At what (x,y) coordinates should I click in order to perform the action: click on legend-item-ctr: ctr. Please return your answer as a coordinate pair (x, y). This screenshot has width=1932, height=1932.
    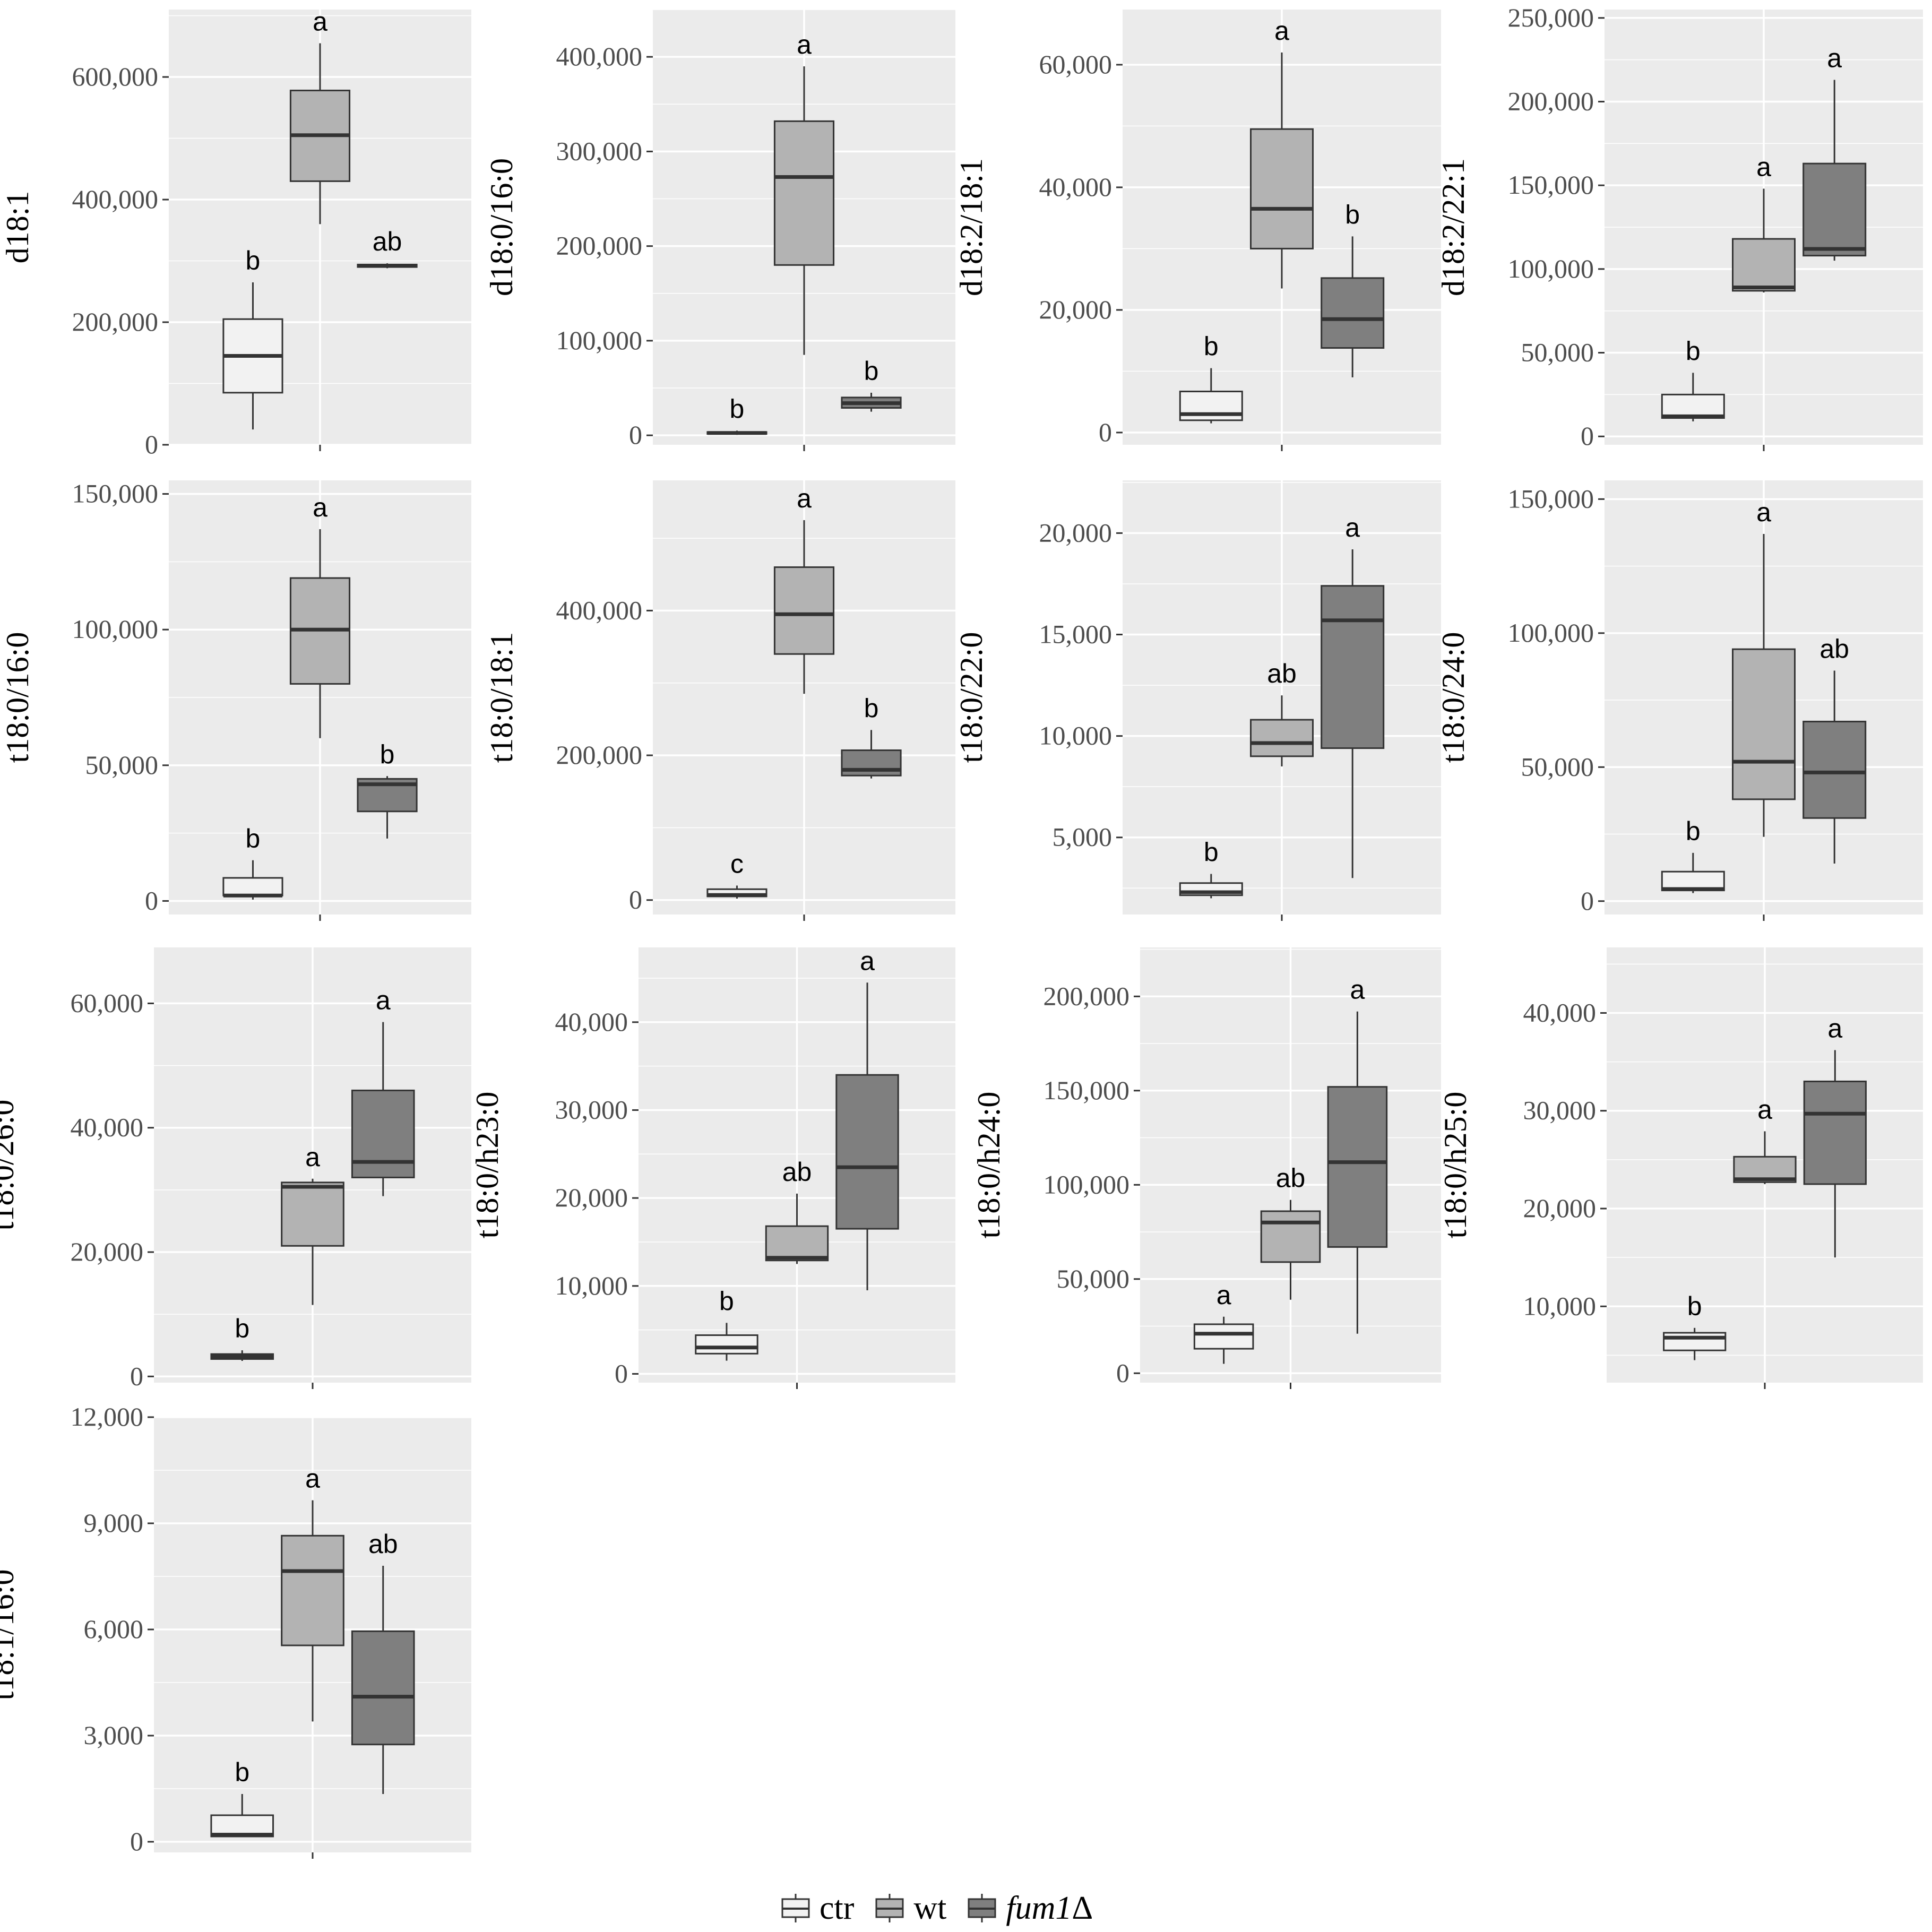
    Looking at the image, I should click on (817, 1908).